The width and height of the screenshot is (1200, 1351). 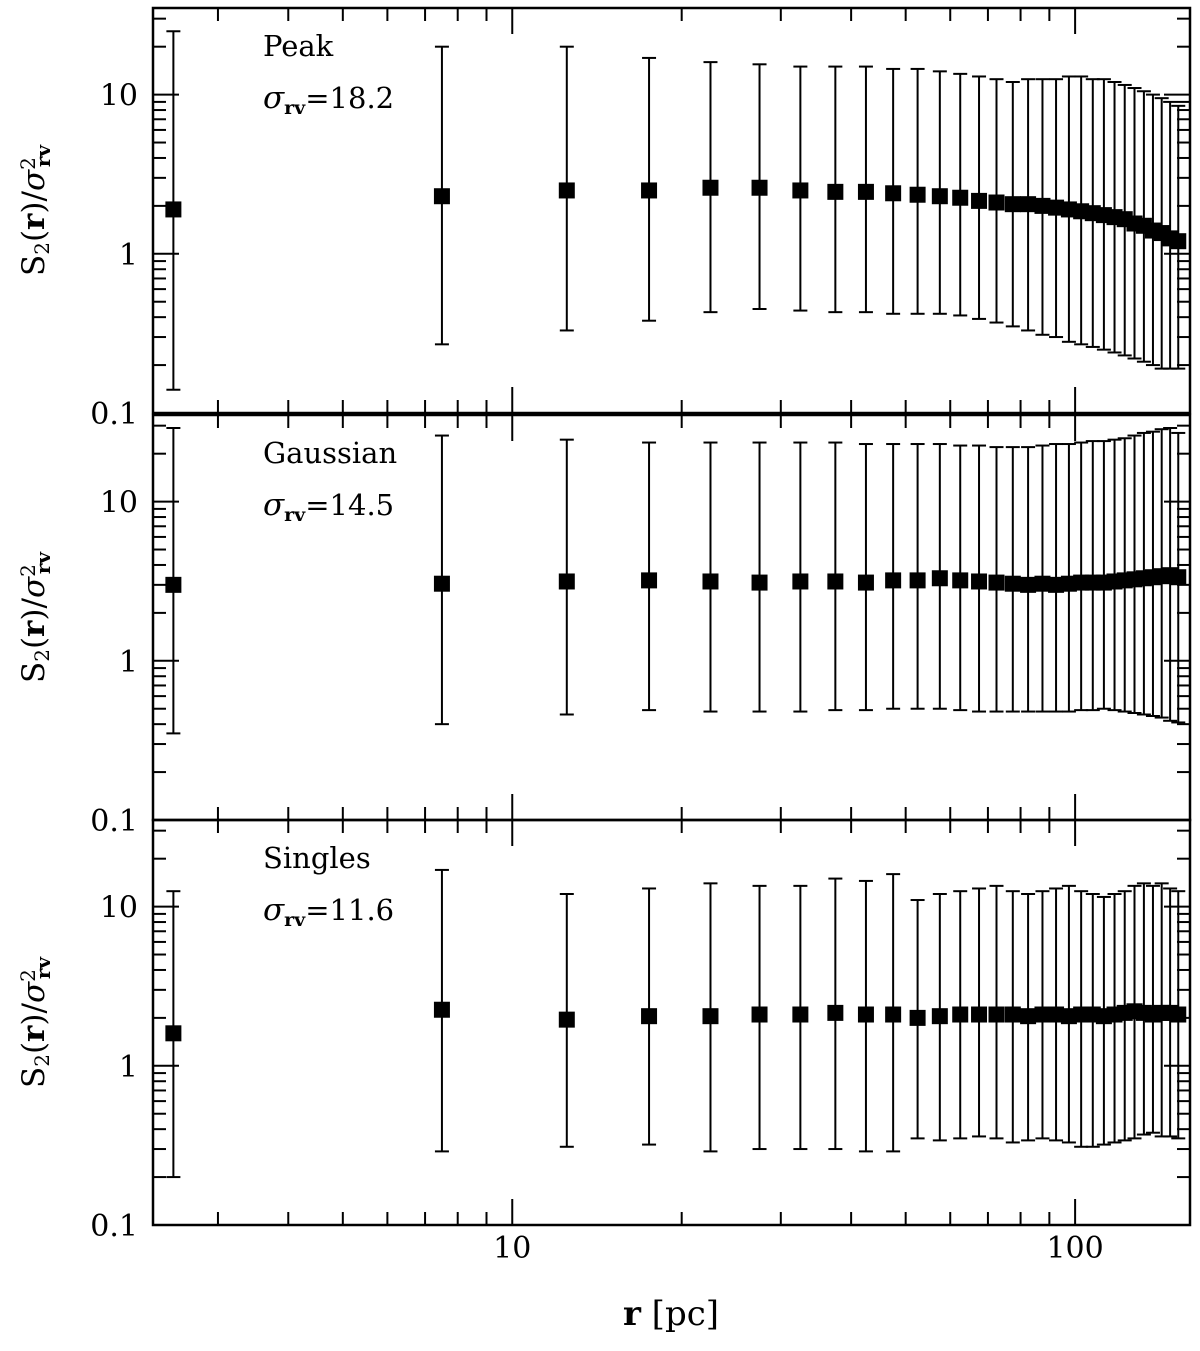 What do you see at coordinates (328, 99) in the screenshot?
I see `sigma-annotation: σrv=18.2` at bounding box center [328, 99].